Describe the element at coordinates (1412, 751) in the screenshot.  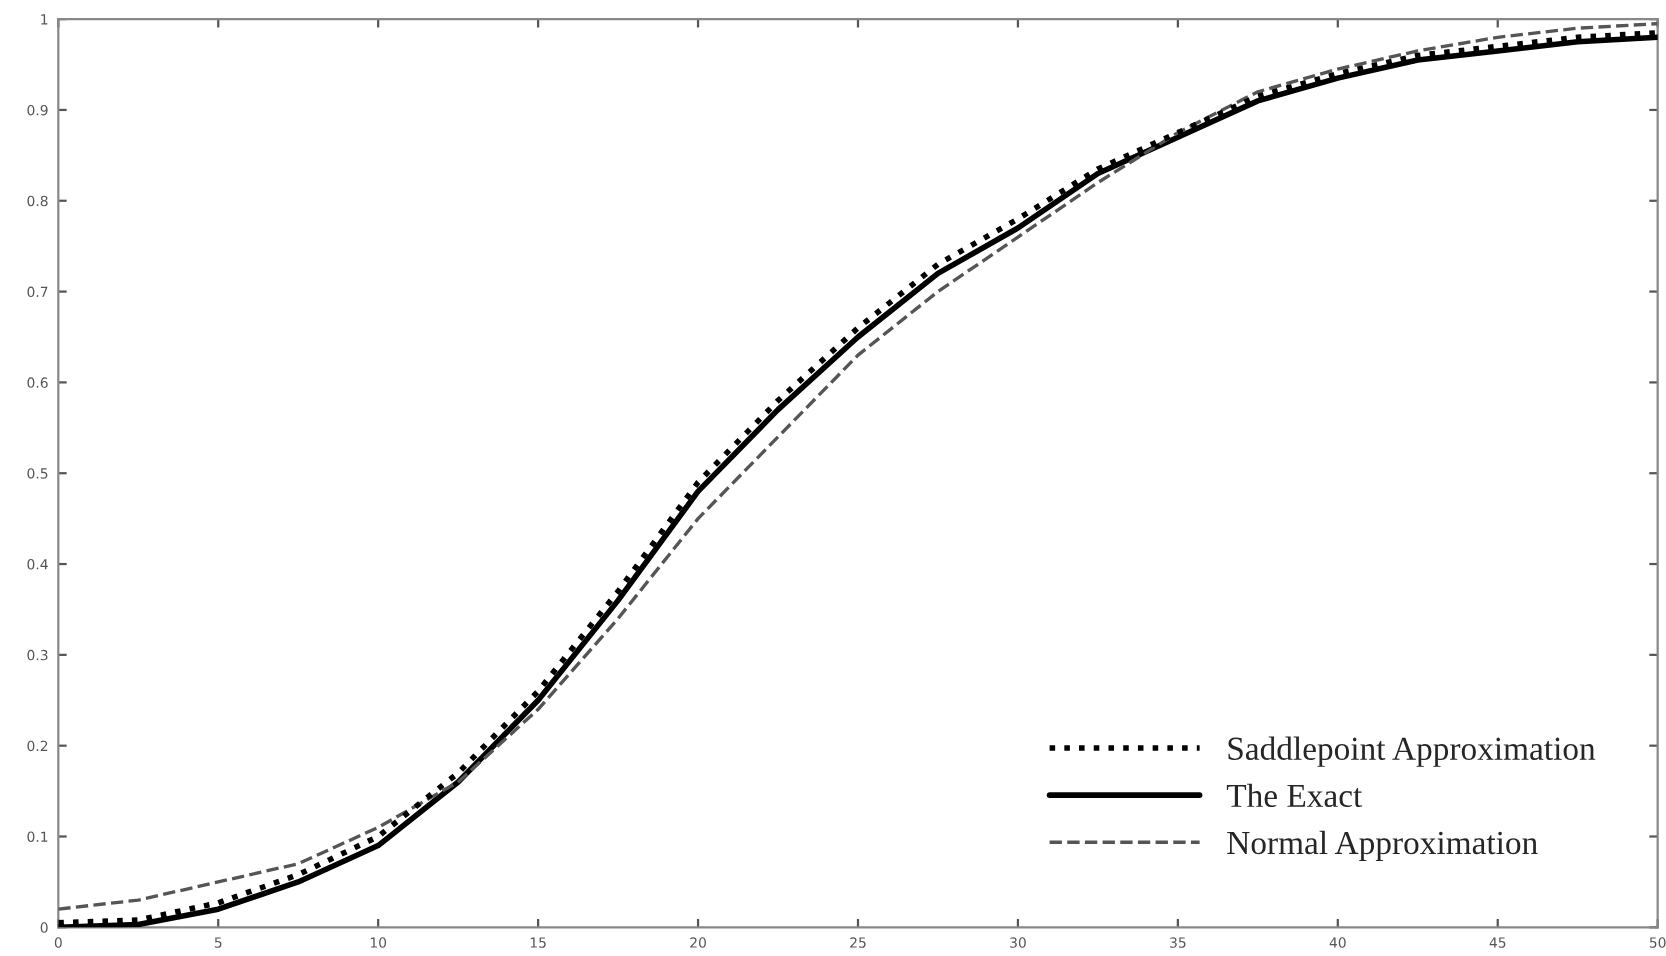
I see `legend-label: Saddlepoint Approximation` at that location.